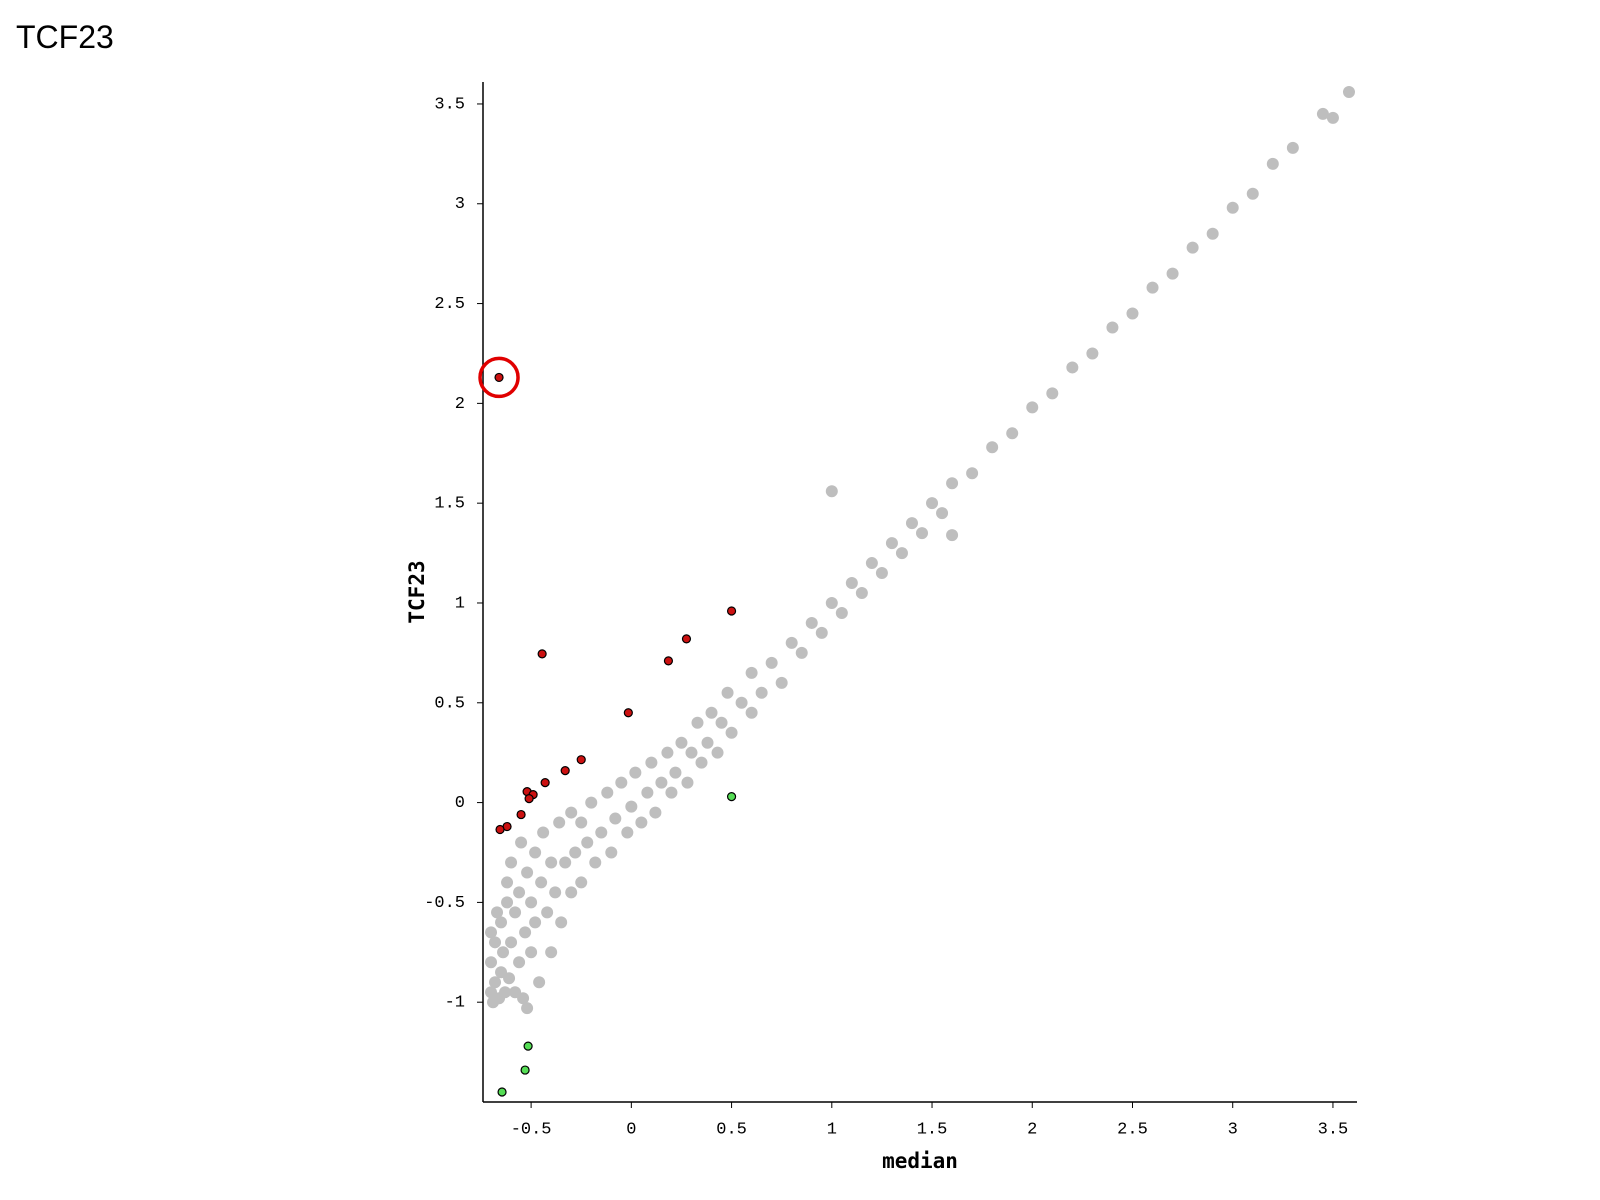 Image resolution: width=1600 pixels, height=1200 pixels. What do you see at coordinates (1132, 1129) in the screenshot?
I see `x-tick-label: 2.5` at bounding box center [1132, 1129].